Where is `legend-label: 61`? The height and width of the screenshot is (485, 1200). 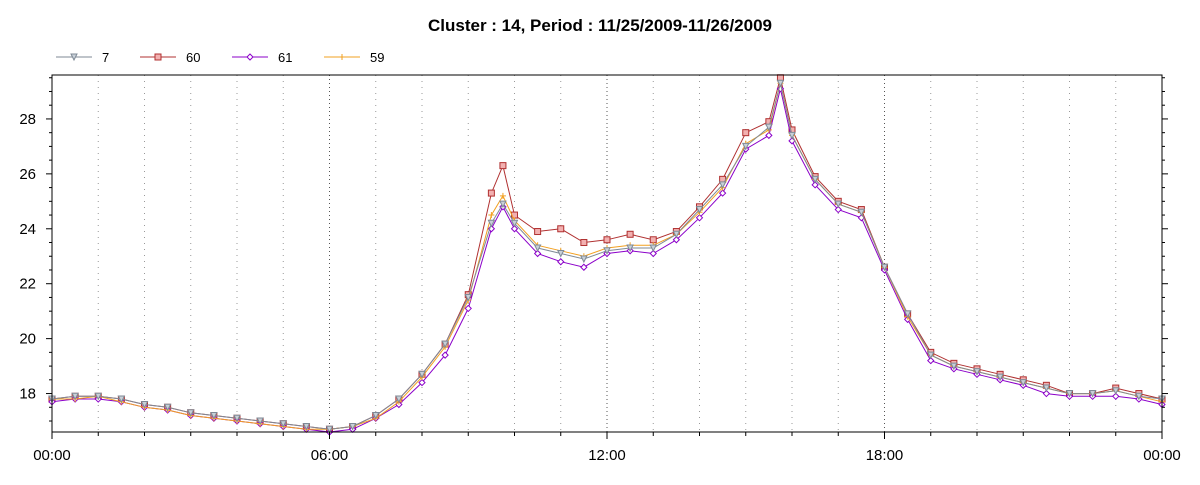 legend-label: 61 is located at coordinates (285, 57).